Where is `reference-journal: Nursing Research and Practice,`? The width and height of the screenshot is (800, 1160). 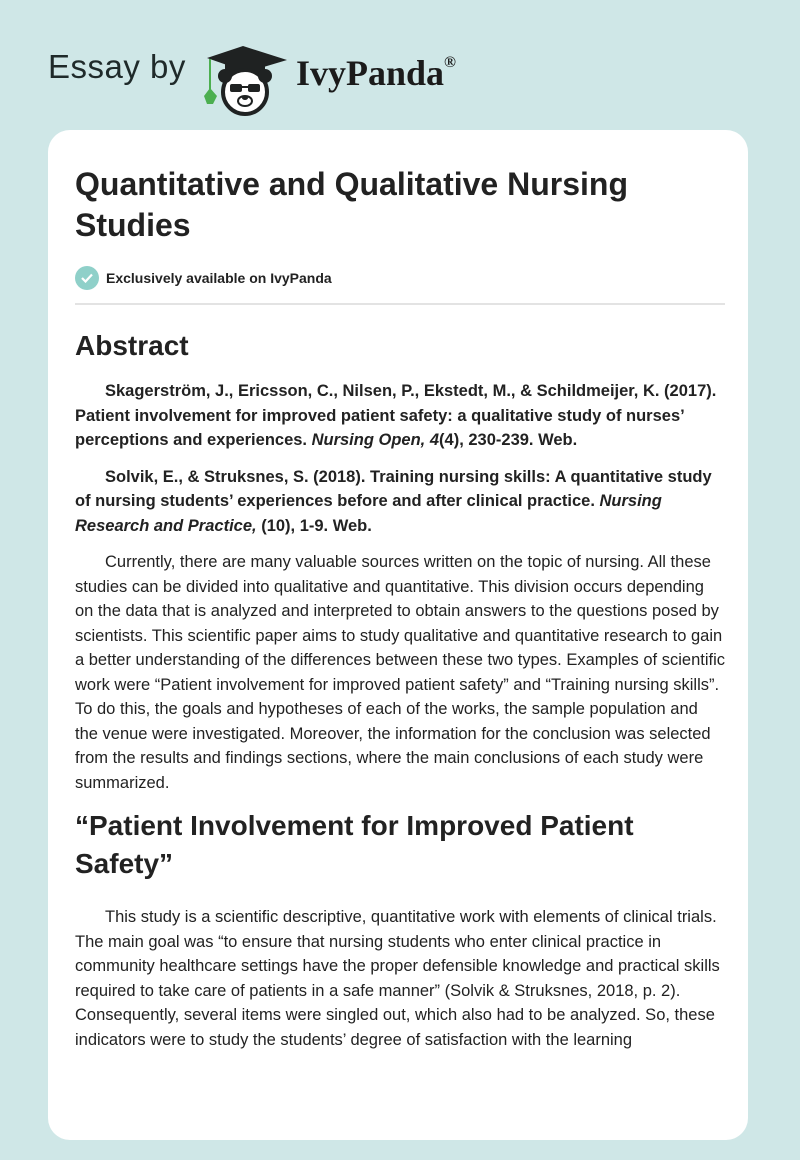
reference-journal: Nursing Research and Practice, is located at coordinates (368, 513).